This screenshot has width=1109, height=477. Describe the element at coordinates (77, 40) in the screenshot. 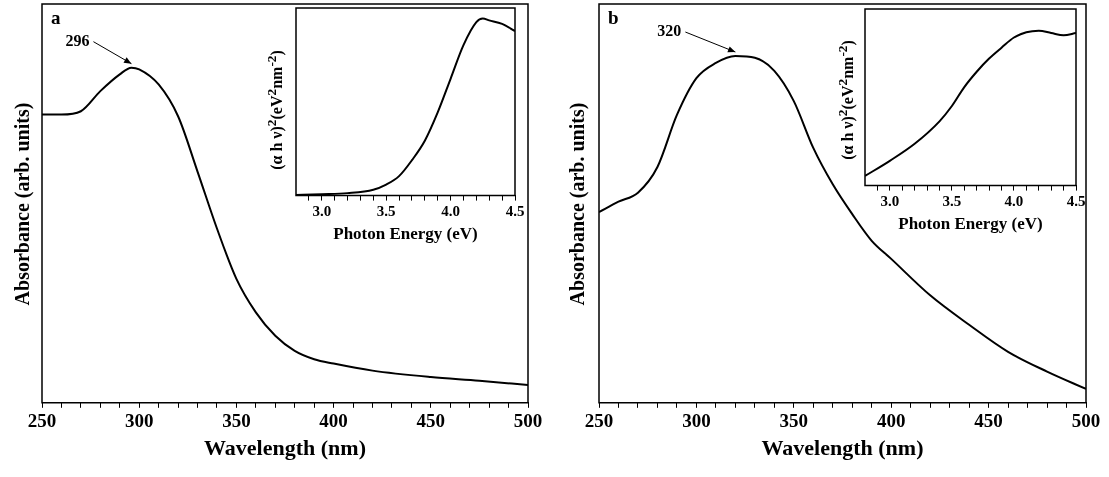

I see `annotation: 296` at that location.